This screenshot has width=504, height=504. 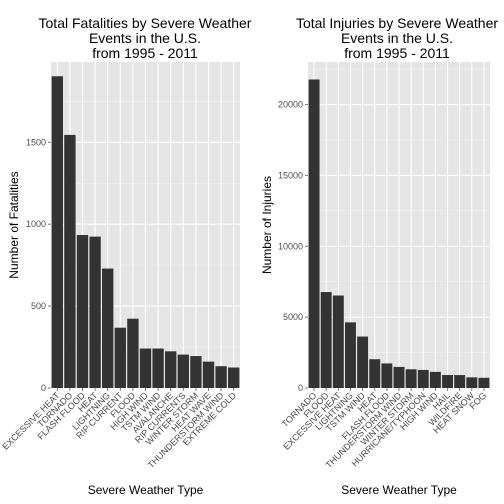 What do you see at coordinates (145, 53) in the screenshot?
I see `fatalities-title-line: from 1995 - 2011` at bounding box center [145, 53].